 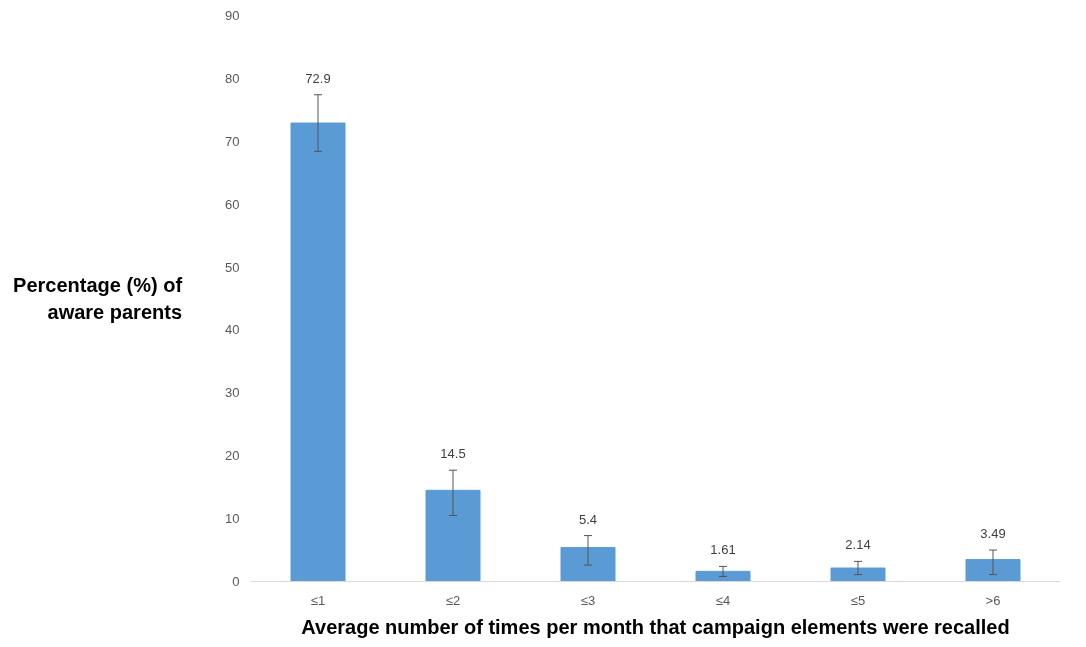 I want to click on y-tick-label: 10, so click(x=232, y=519).